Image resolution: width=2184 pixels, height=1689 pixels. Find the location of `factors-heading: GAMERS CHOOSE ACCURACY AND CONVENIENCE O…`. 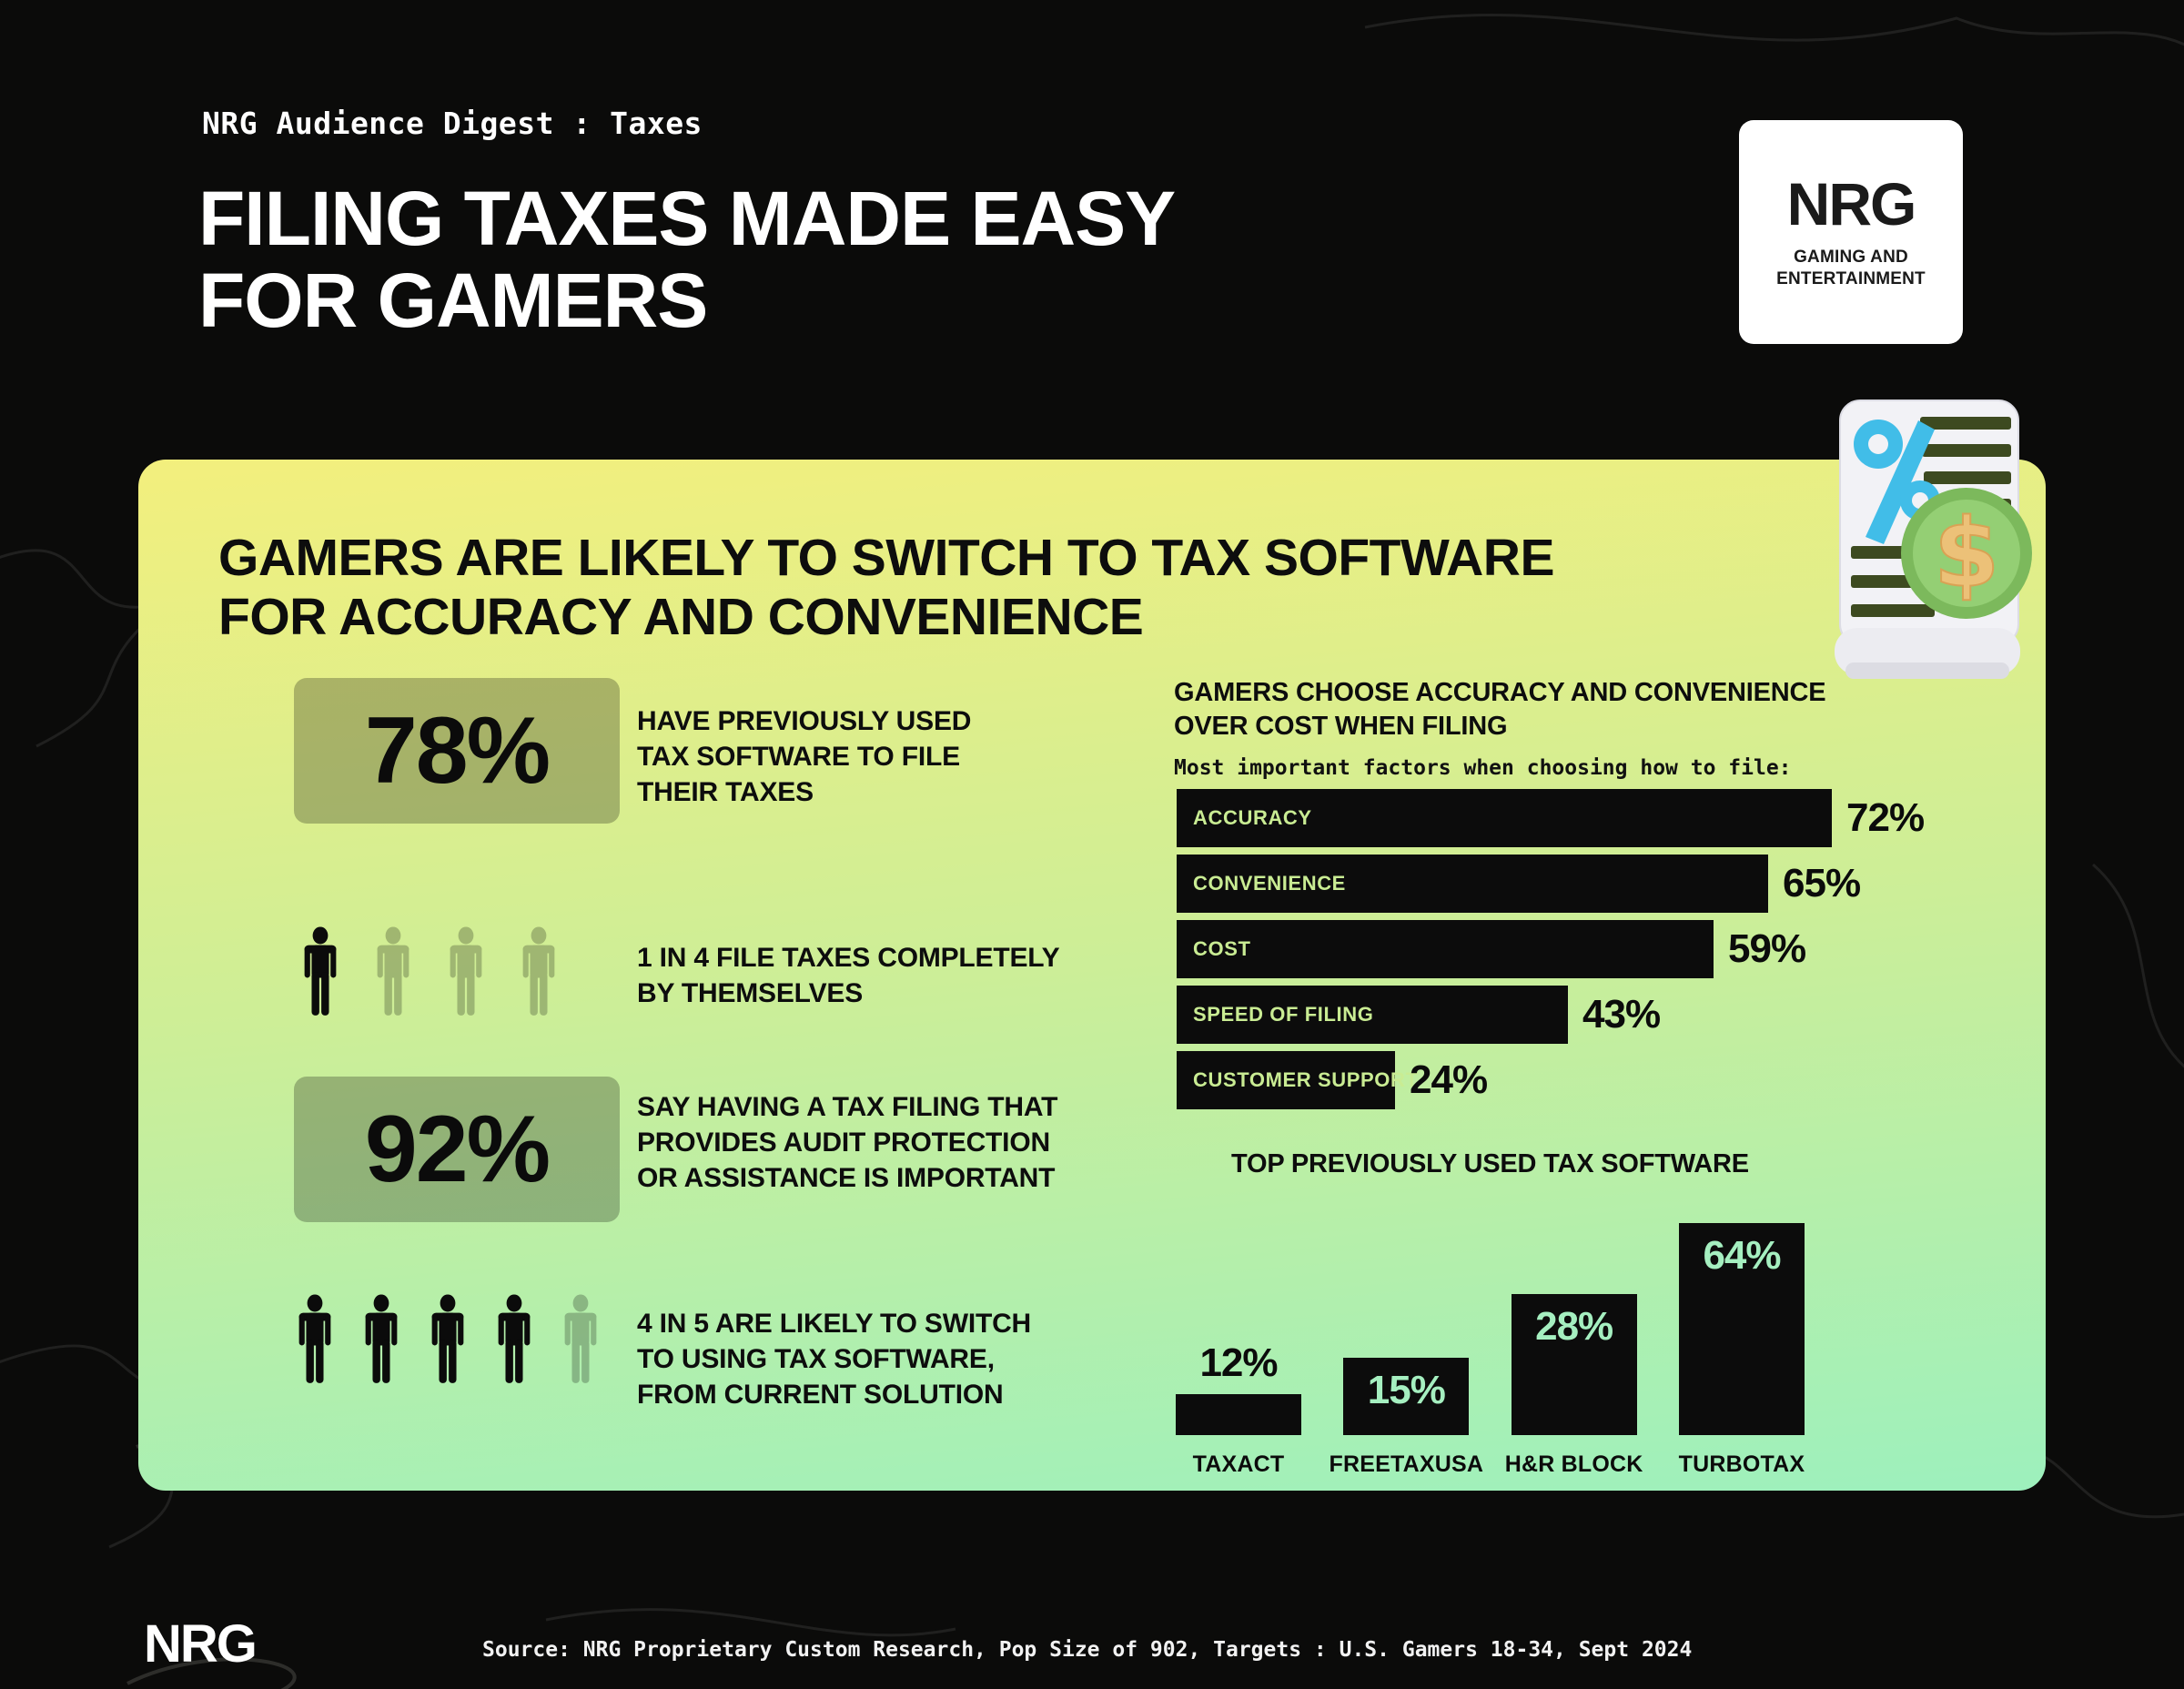

factors-heading: GAMERS CHOOSE ACCURACY AND CONVENIENCE O… is located at coordinates (1500, 709).